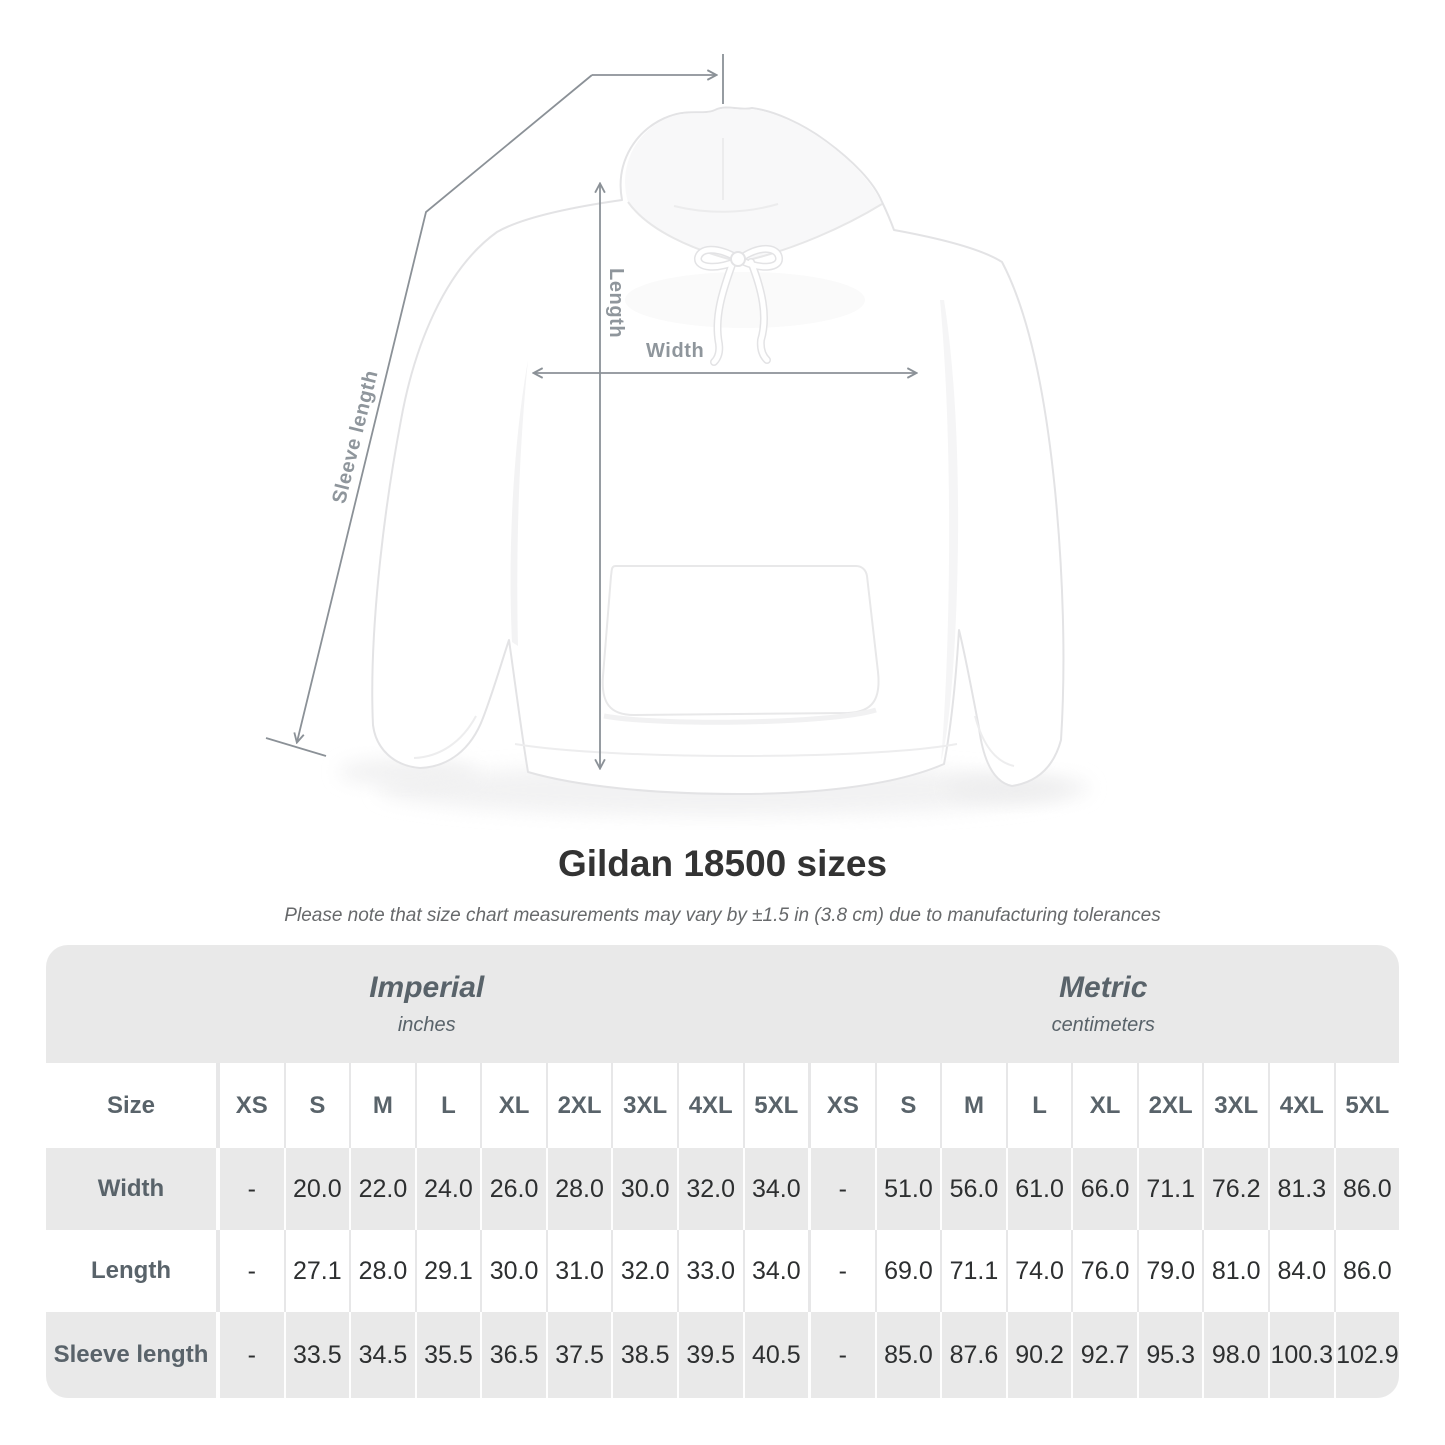 The height and width of the screenshot is (1445, 1445). Describe the element at coordinates (675, 351) in the screenshot. I see `width-dimension-label: Width` at that location.